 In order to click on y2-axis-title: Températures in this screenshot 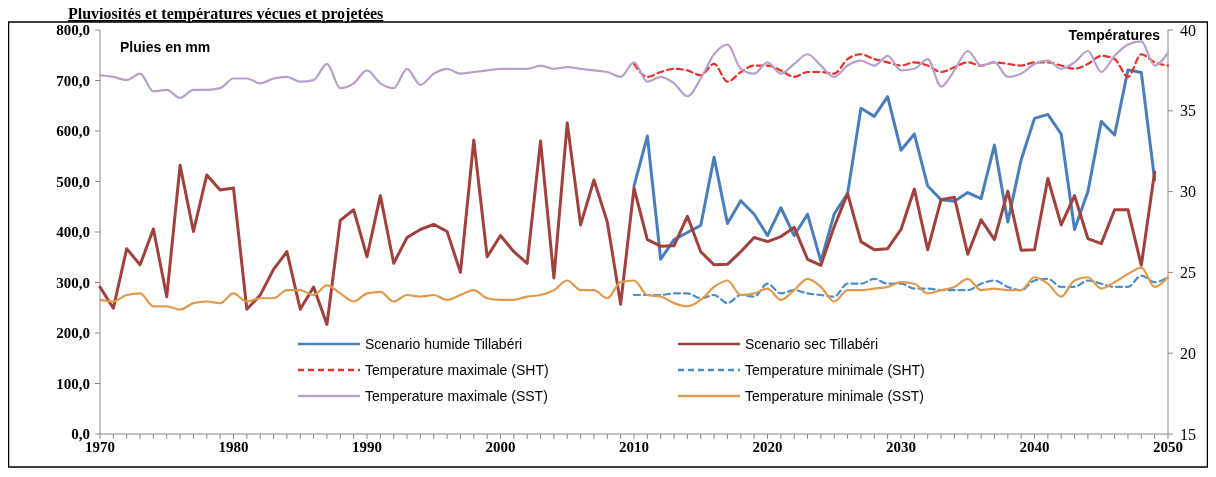, I will do `click(1114, 35)`.